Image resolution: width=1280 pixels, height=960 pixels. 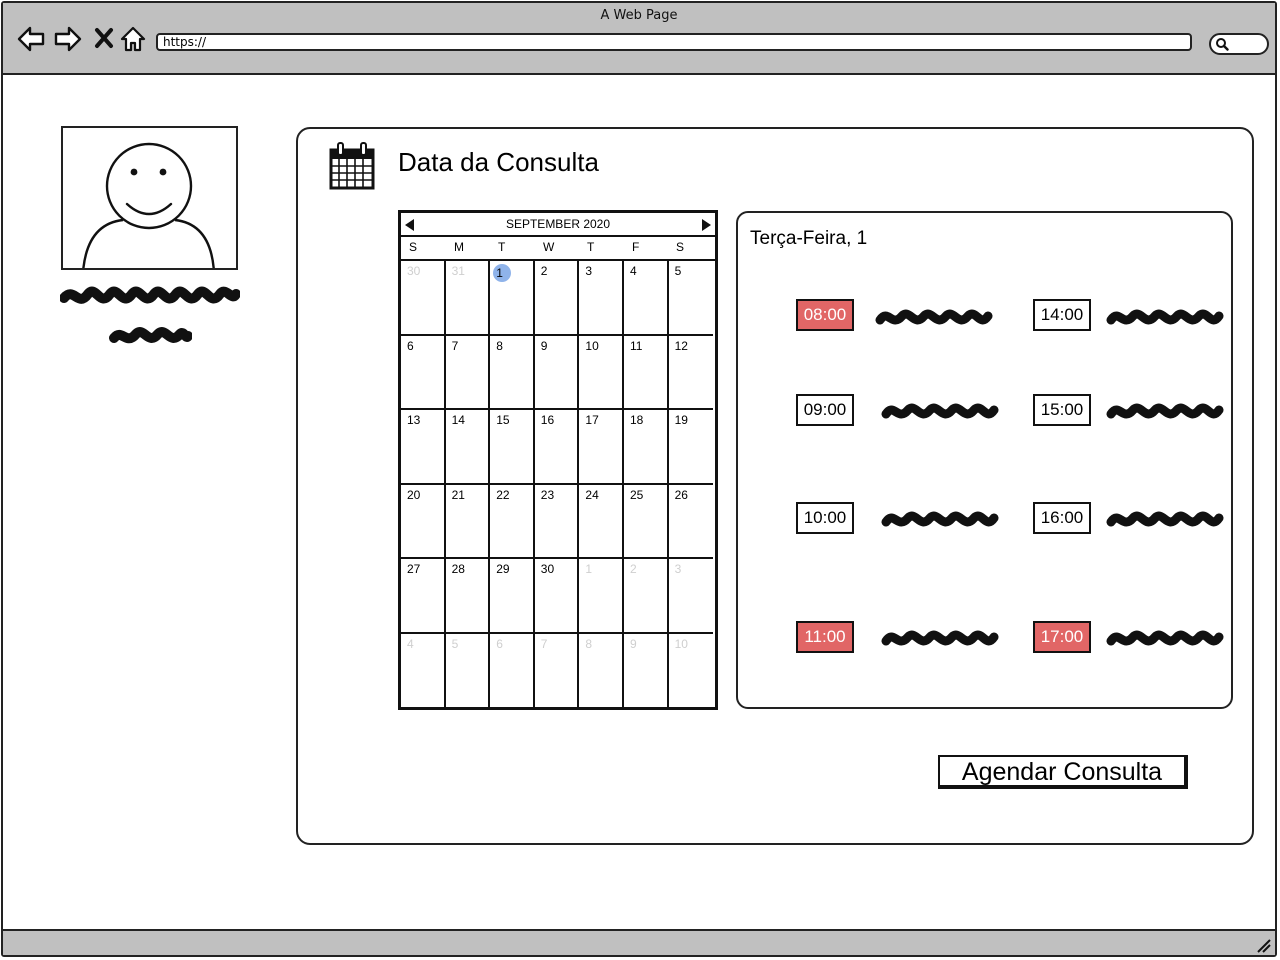 What do you see at coordinates (1239, 44) in the screenshot?
I see `search-box` at bounding box center [1239, 44].